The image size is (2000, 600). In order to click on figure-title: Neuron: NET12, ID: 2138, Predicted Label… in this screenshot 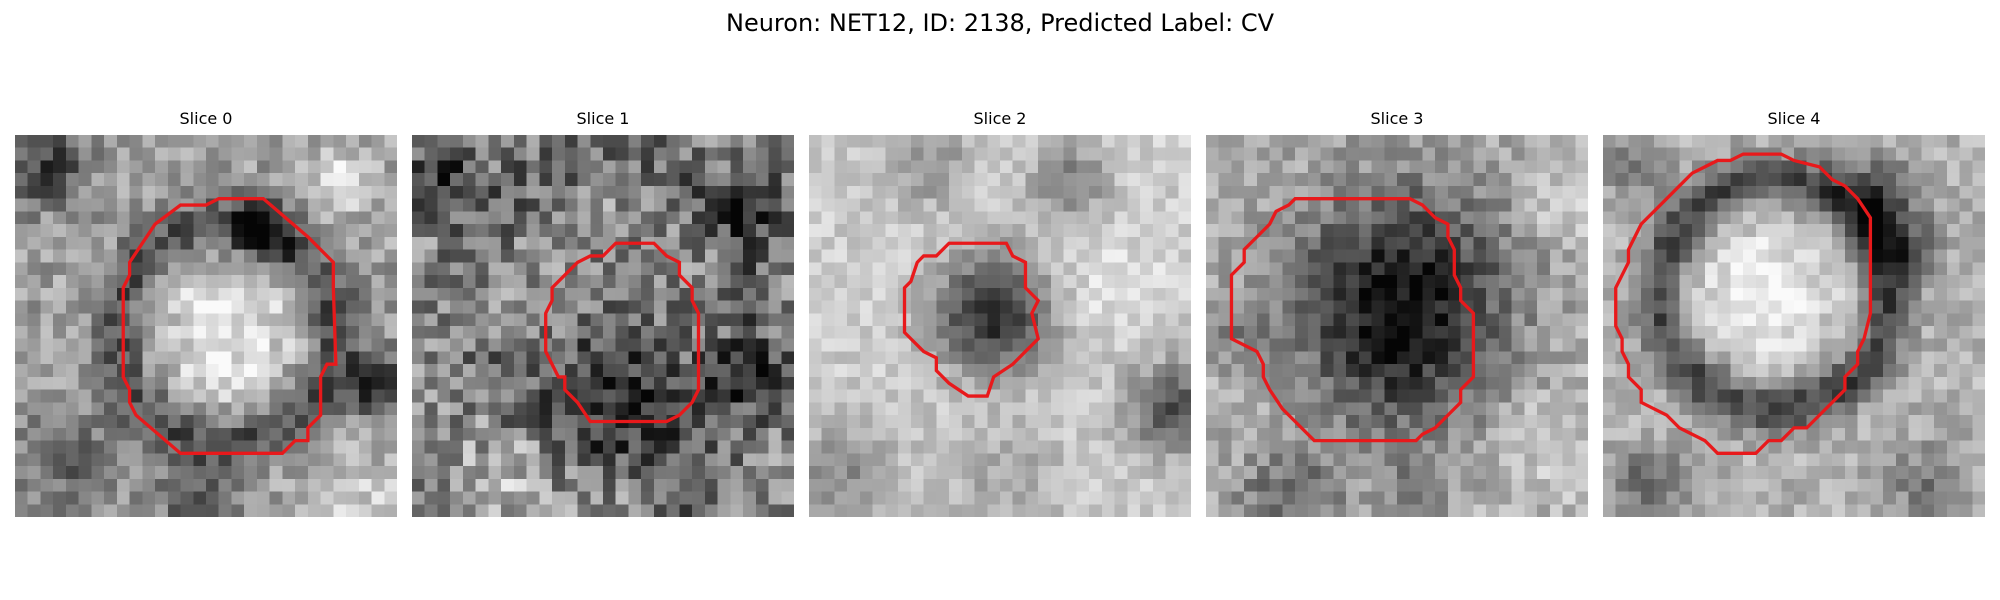, I will do `click(1000, 23)`.